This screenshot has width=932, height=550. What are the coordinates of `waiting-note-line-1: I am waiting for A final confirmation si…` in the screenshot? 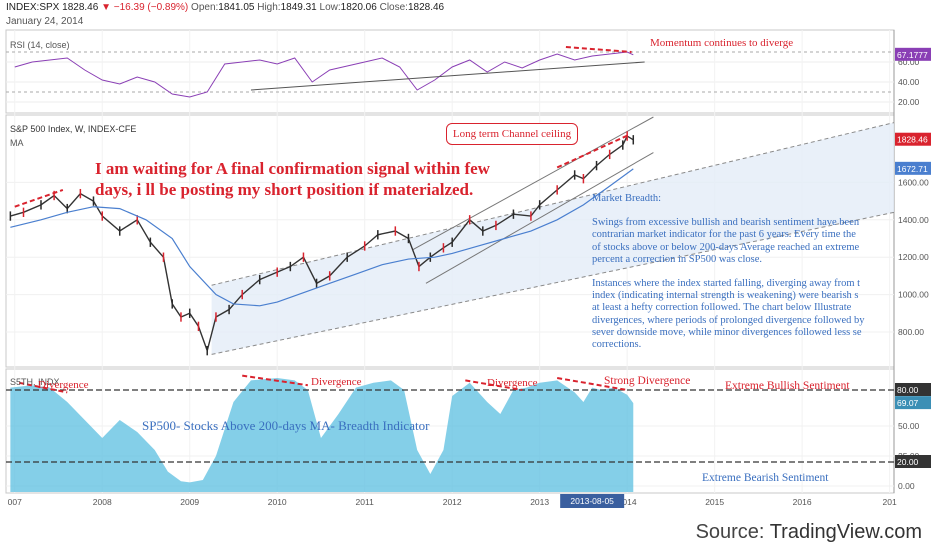 It's located at (292, 168).